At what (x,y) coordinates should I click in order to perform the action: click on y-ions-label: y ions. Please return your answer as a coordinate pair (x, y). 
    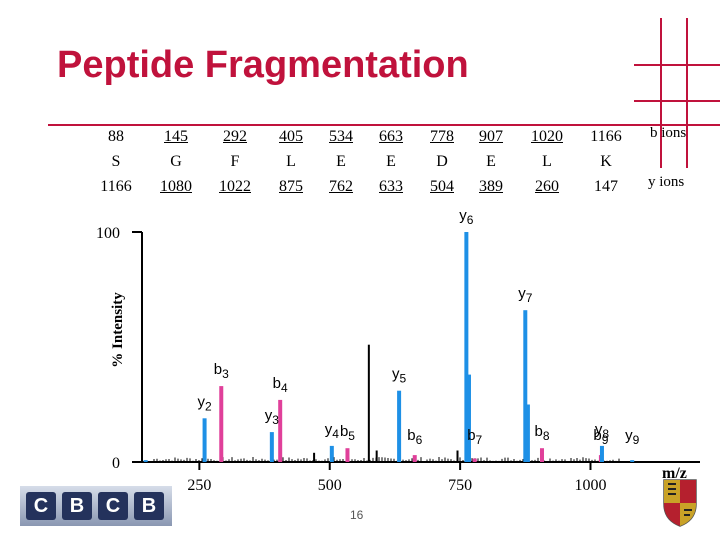
    Looking at the image, I should click on (666, 182).